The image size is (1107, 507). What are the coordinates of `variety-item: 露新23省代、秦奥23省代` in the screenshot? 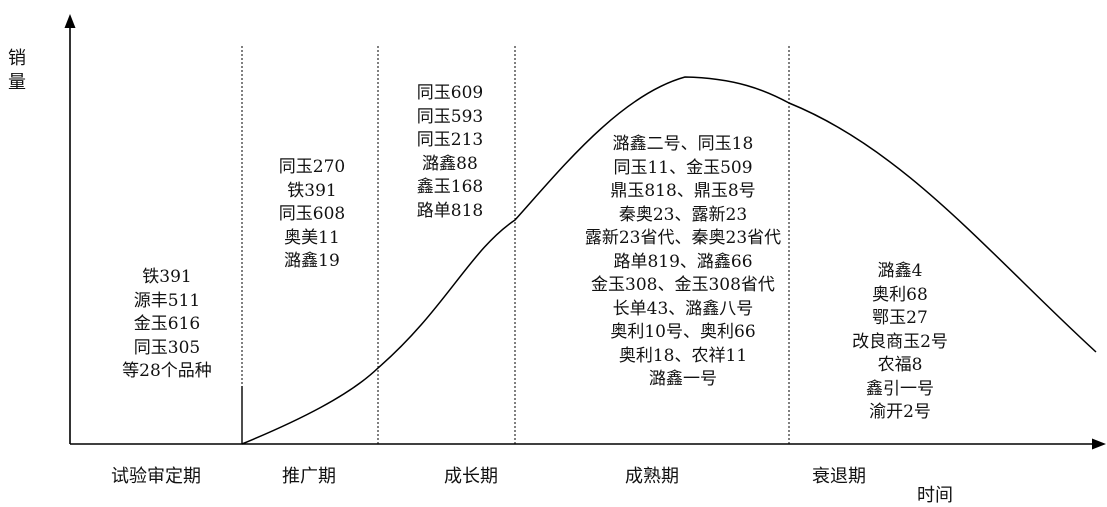 It's located at (683, 238).